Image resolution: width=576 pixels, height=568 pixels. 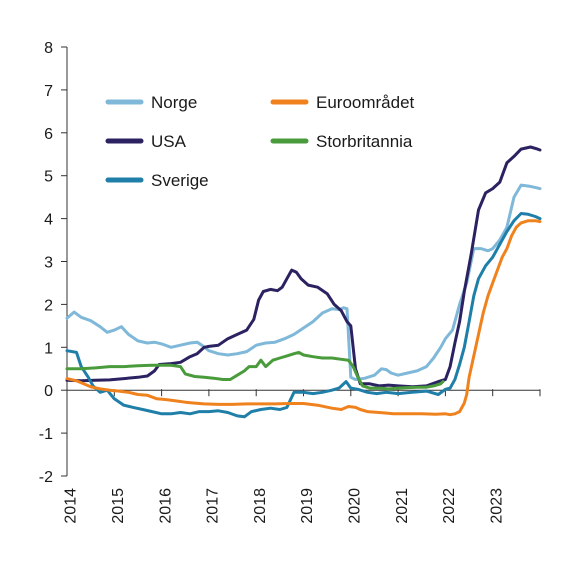 I want to click on x-tick-label: 2023, so click(x=496, y=506).